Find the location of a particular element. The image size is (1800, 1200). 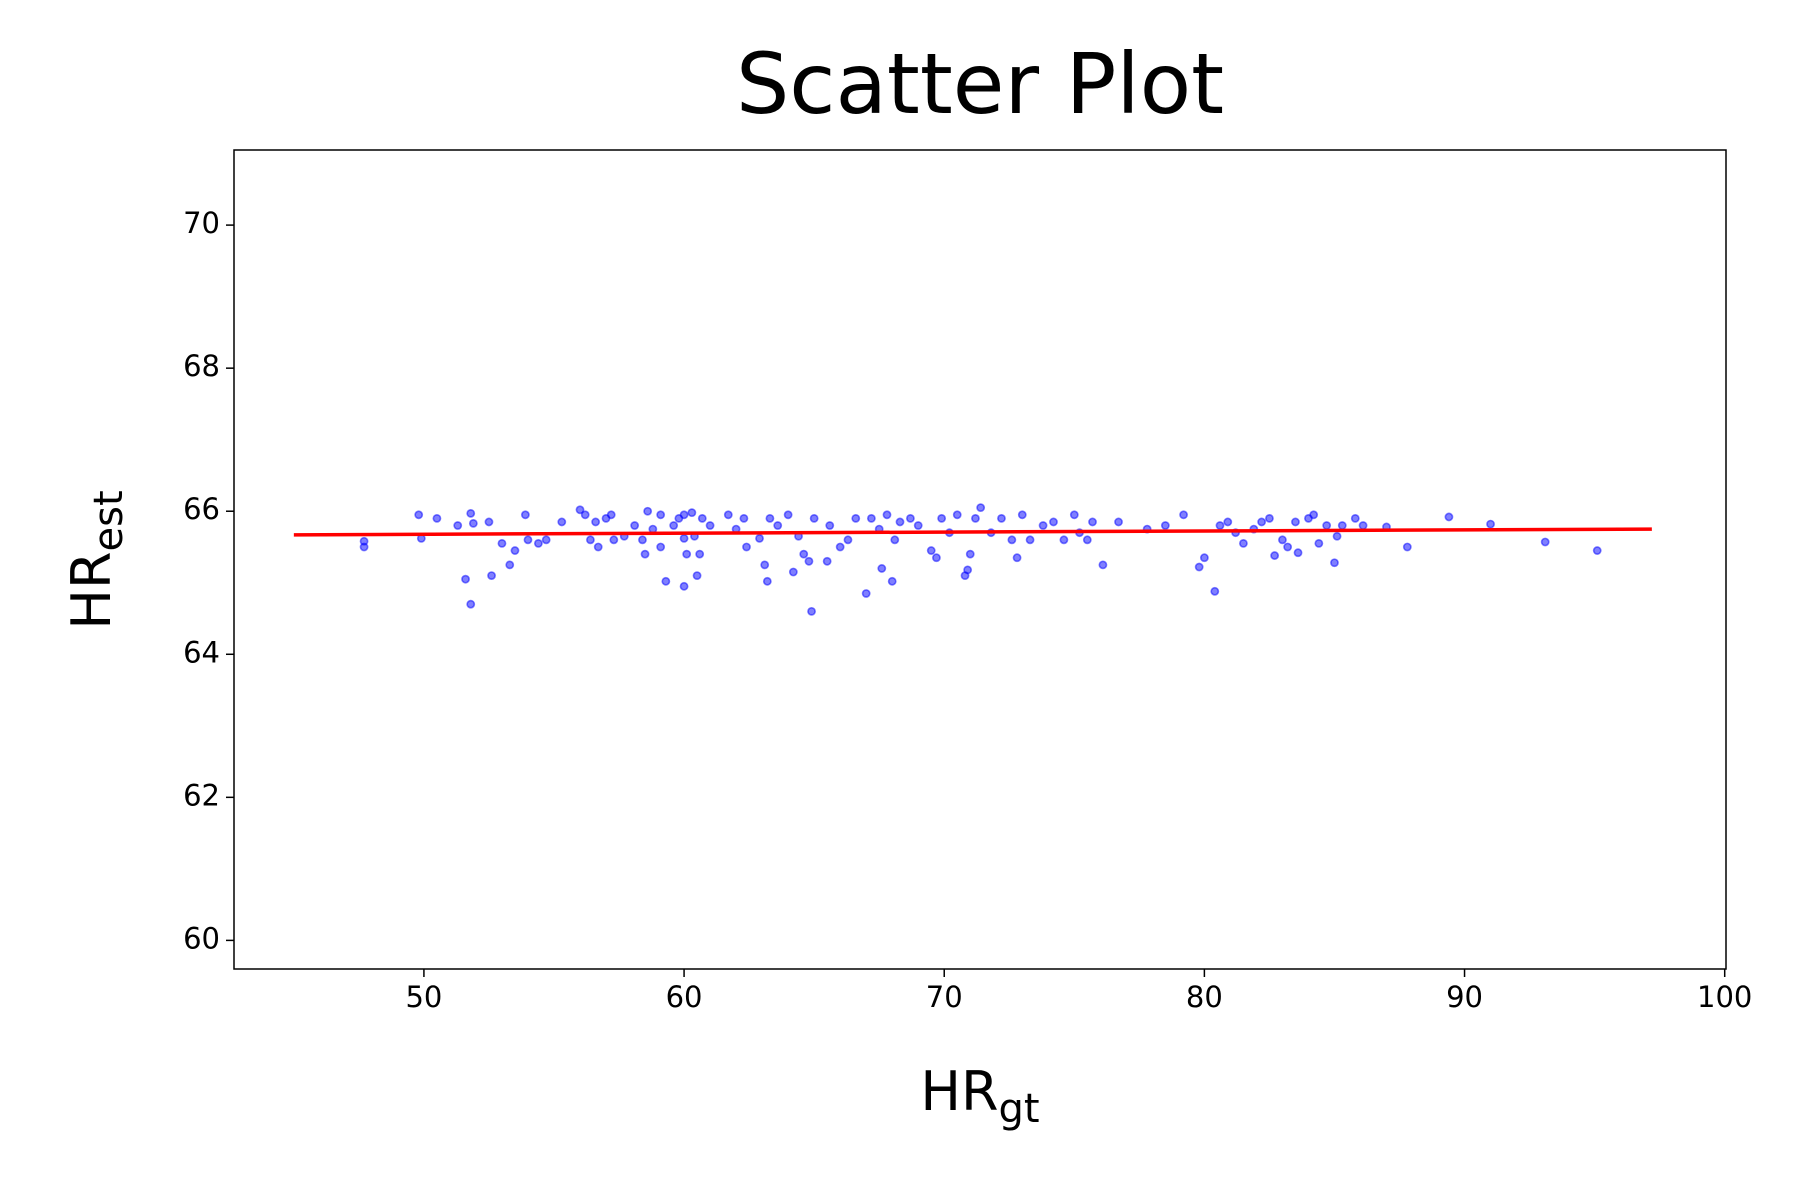

x-label-sub: gt is located at coordinates (1019, 1109).